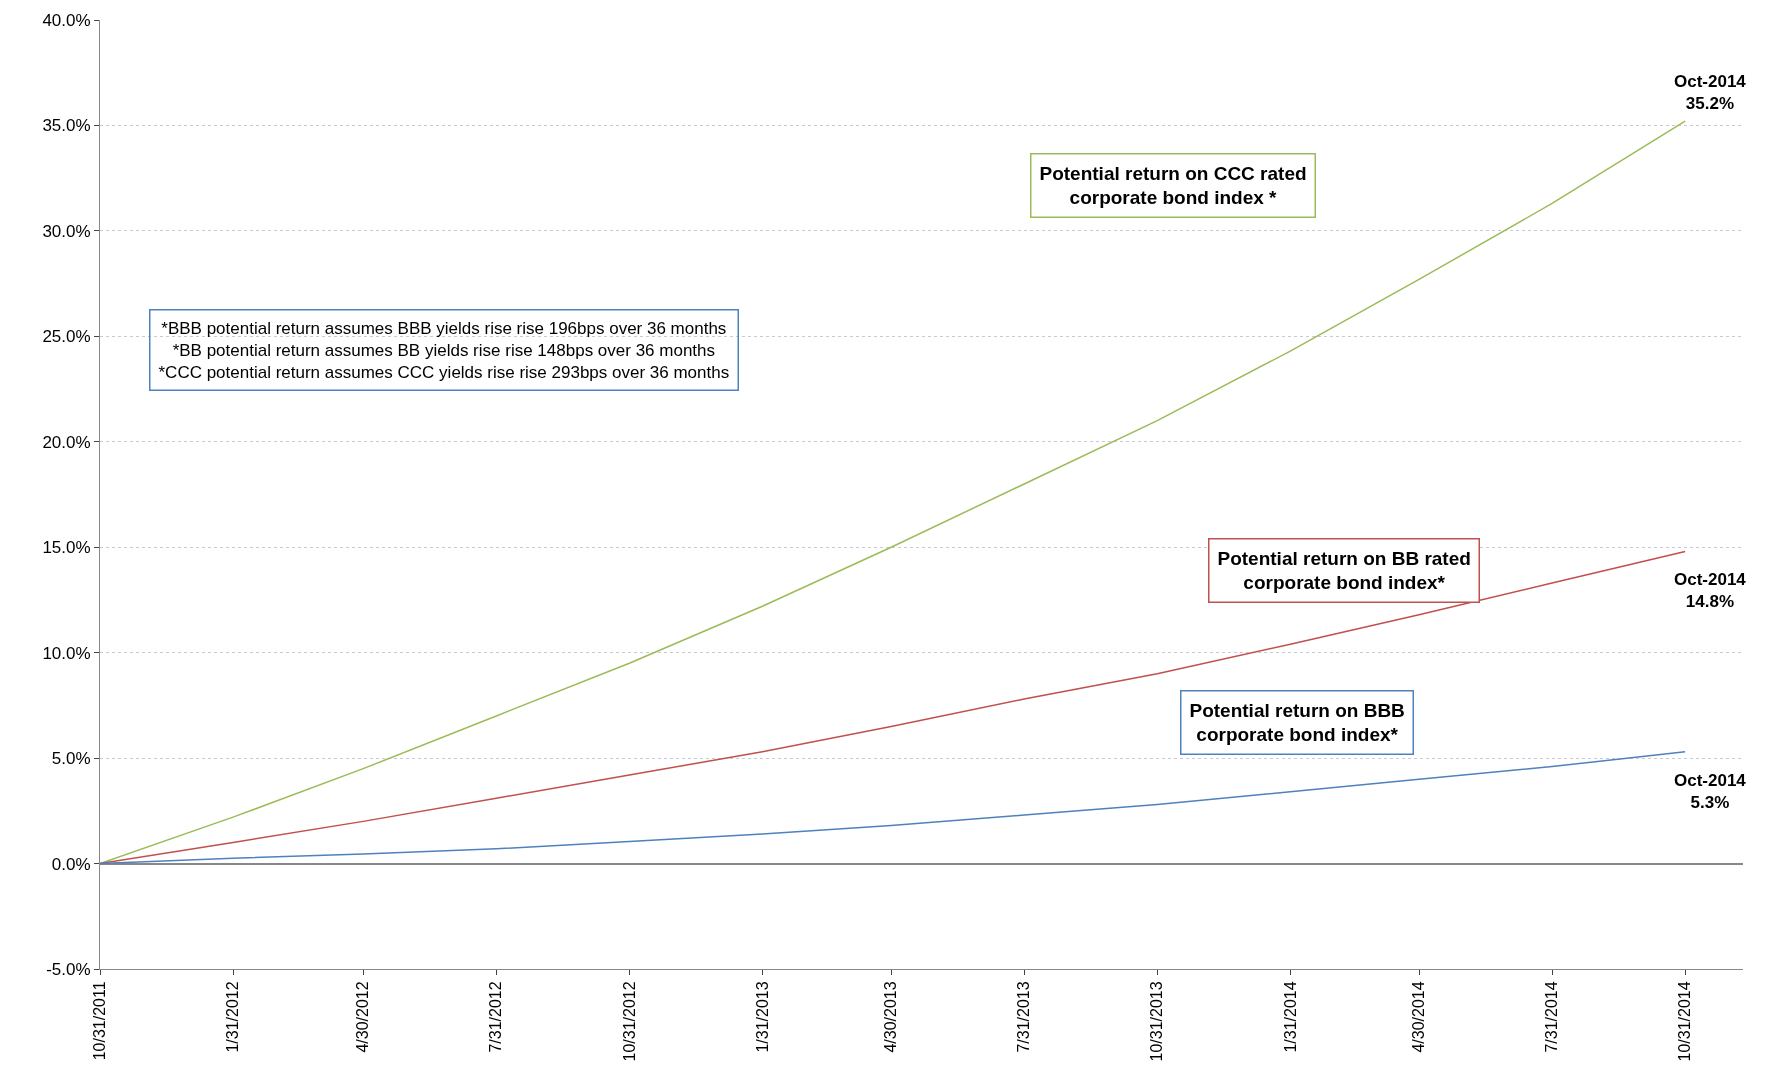 The width and height of the screenshot is (1783, 1089). Describe the element at coordinates (71, 864) in the screenshot. I see `y-tick-label: 0.0%` at that location.